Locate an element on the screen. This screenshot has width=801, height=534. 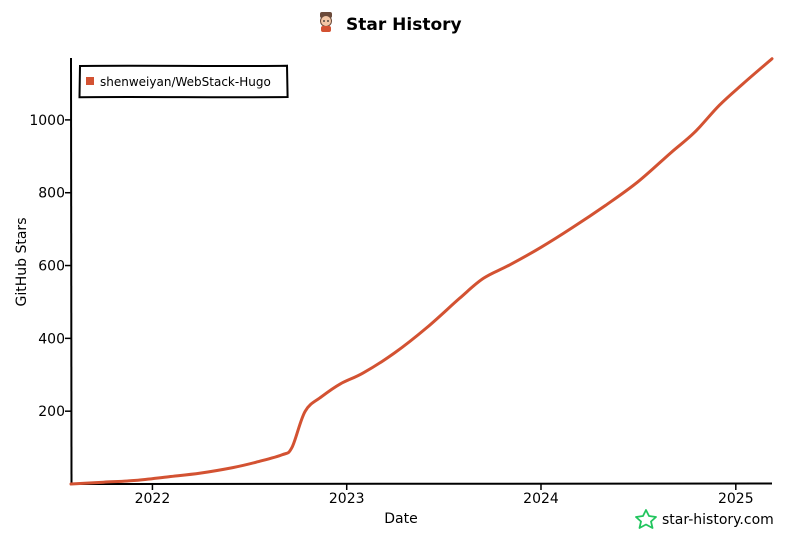
y-tick-label: 200 is located at coordinates (51, 412).